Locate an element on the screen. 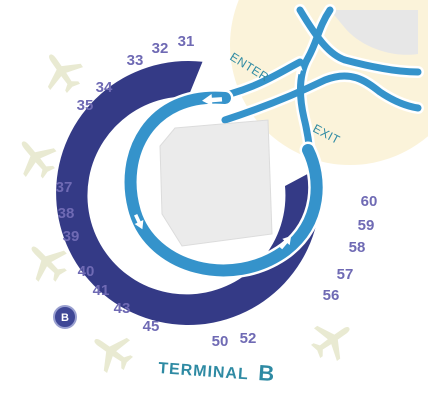 Image resolution: width=428 pixels, height=416 pixels. central-apron is located at coordinates (216, 183).